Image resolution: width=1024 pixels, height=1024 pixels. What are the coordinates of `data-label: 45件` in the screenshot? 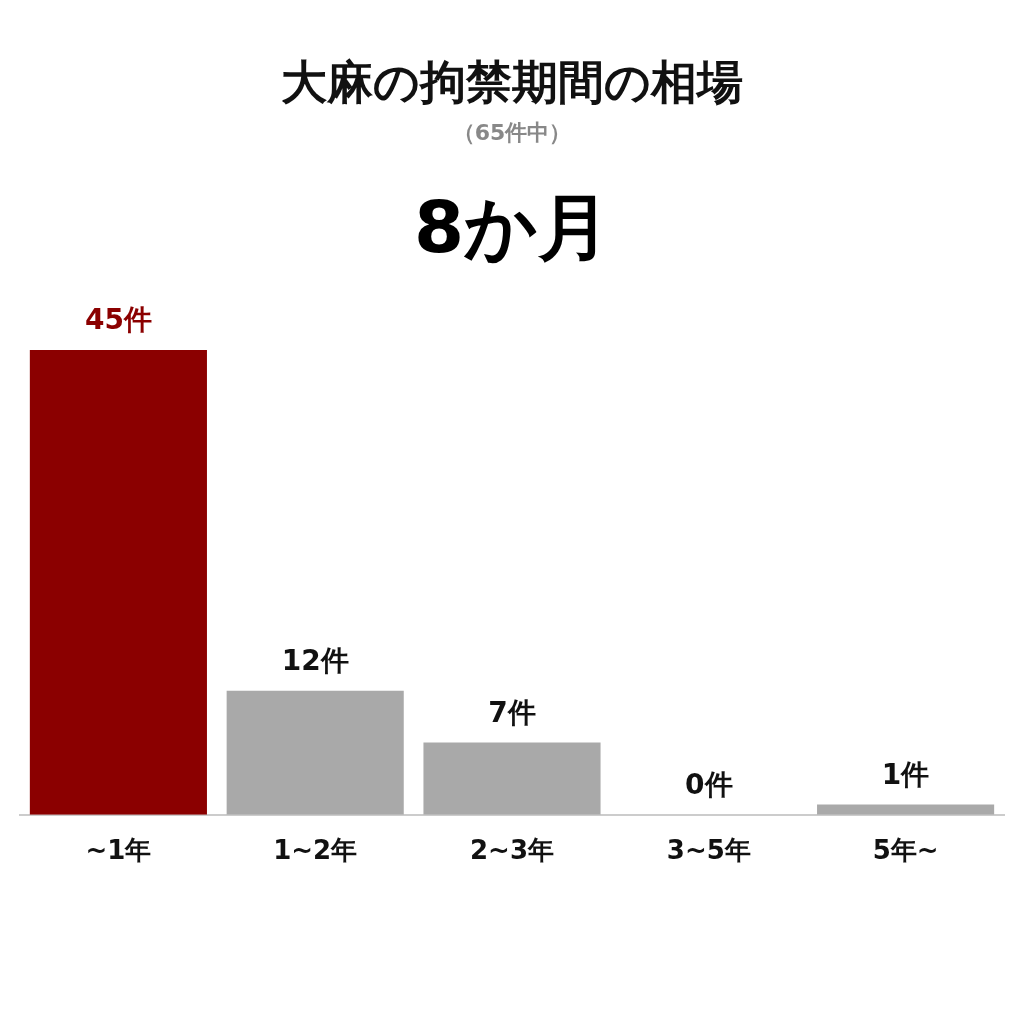 It's located at (118, 320).